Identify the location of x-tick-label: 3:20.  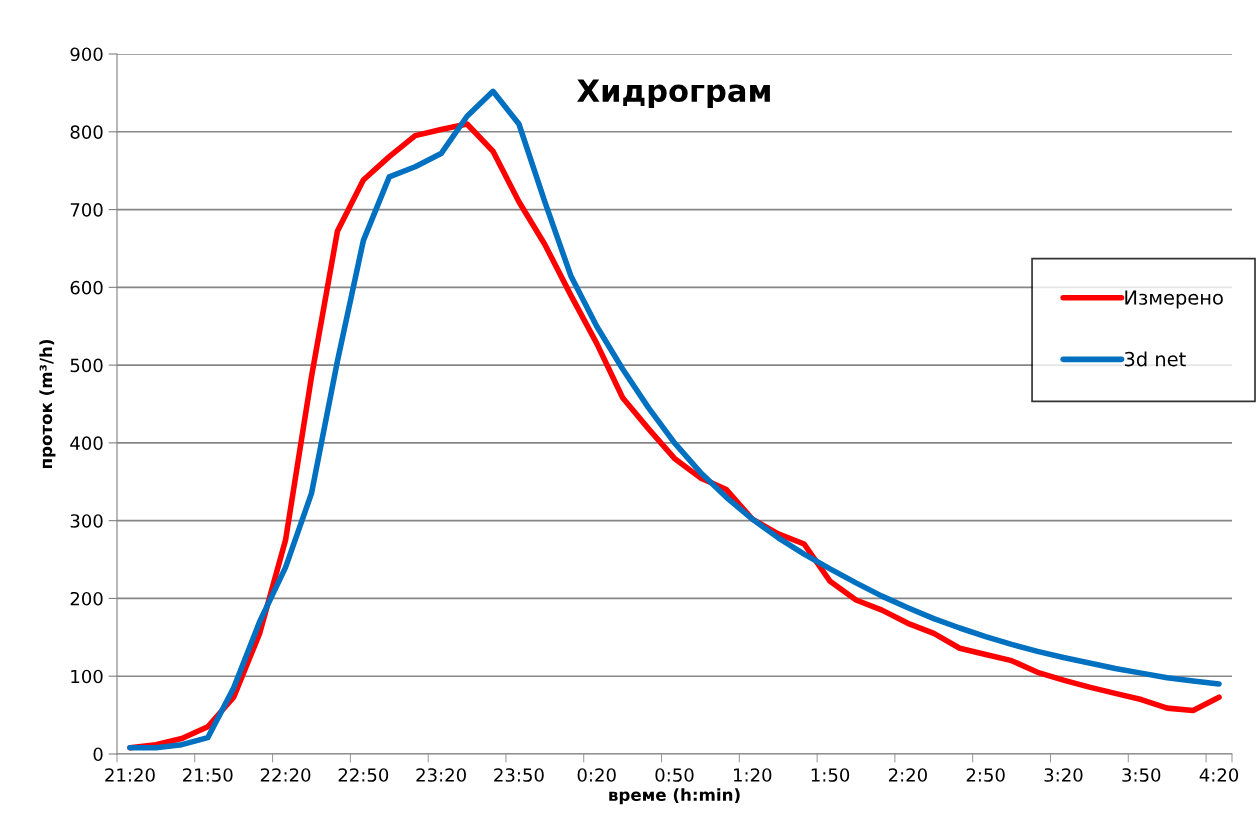
(1063, 775).